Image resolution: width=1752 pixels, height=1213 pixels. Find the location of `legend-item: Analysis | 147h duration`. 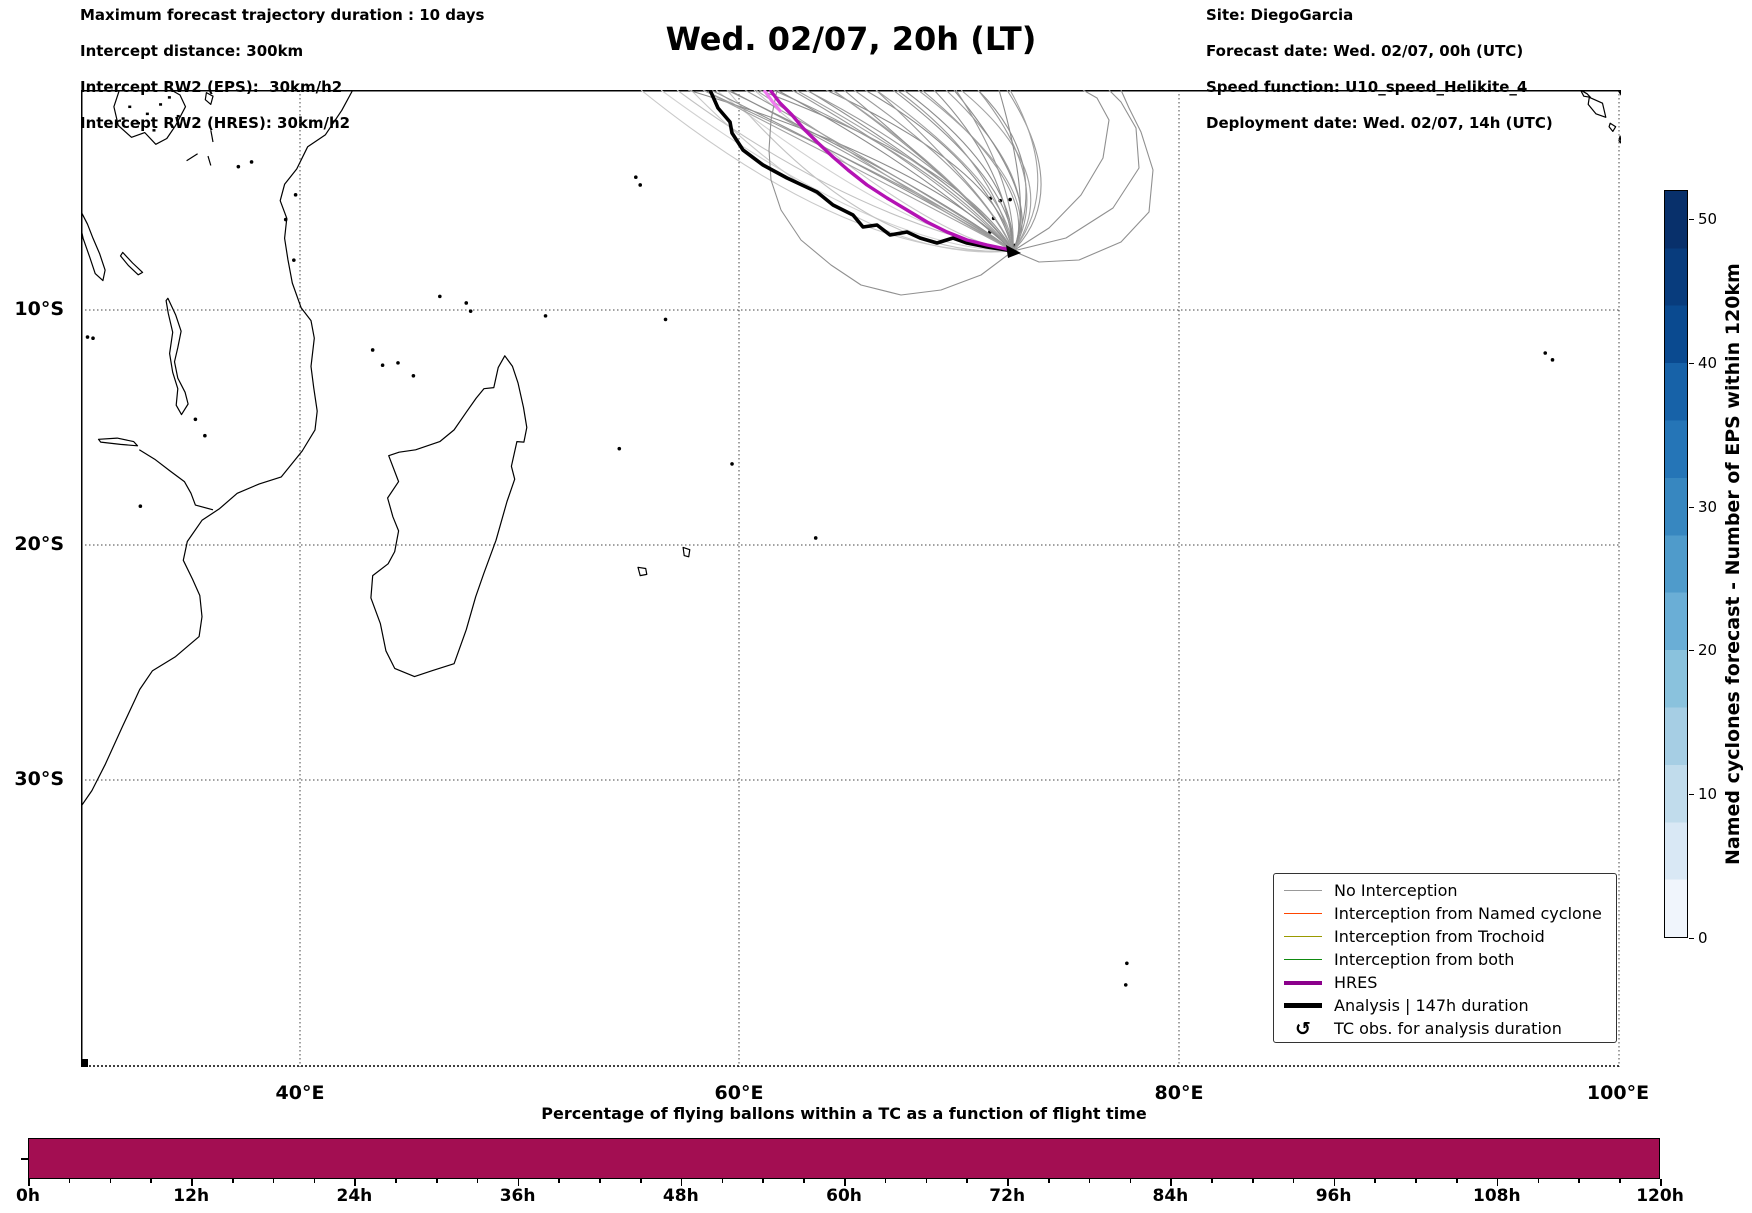

legend-item: Analysis | 147h duration is located at coordinates (1450, 1005).